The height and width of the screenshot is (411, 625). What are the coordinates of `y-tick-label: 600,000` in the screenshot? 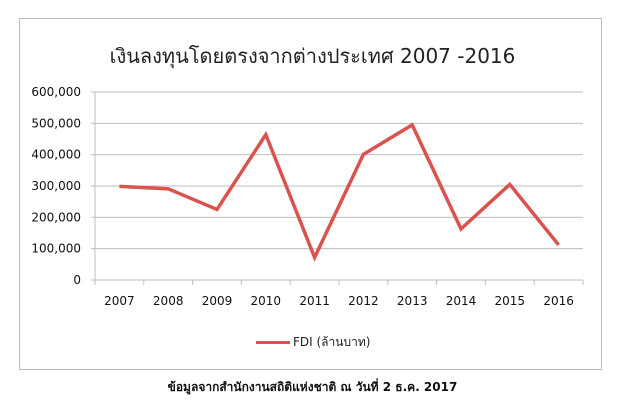 It's located at (56, 92).